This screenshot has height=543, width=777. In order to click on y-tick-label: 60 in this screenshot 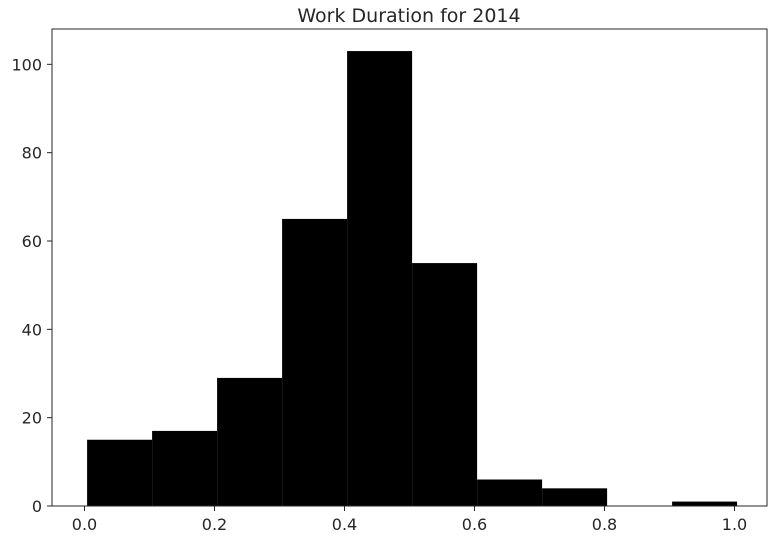, I will do `click(32, 241)`.